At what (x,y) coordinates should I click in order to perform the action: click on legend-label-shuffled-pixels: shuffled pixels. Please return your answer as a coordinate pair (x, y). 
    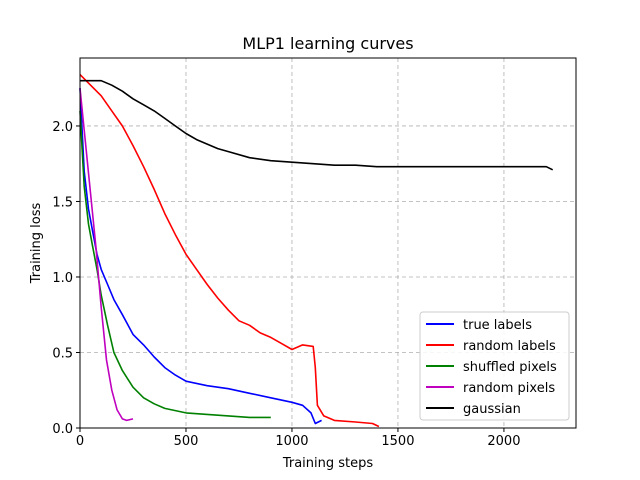
    Looking at the image, I should click on (510, 367).